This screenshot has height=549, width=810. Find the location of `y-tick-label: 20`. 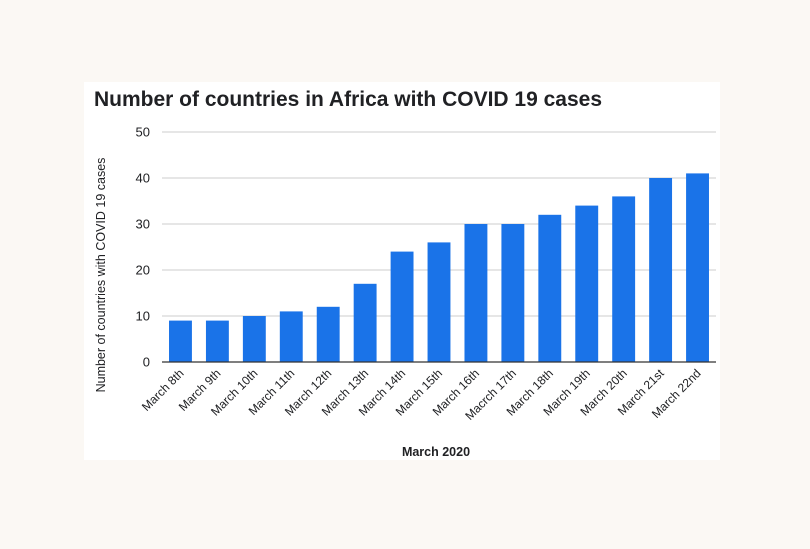

y-tick-label: 20 is located at coordinates (143, 270).